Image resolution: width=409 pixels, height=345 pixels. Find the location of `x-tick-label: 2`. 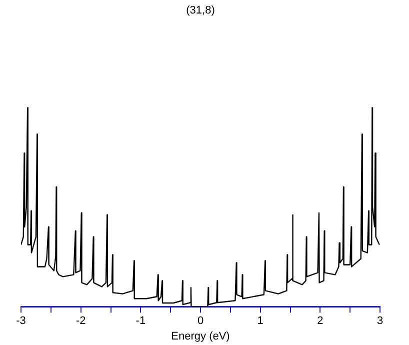

x-tick-label: 2 is located at coordinates (320, 321).